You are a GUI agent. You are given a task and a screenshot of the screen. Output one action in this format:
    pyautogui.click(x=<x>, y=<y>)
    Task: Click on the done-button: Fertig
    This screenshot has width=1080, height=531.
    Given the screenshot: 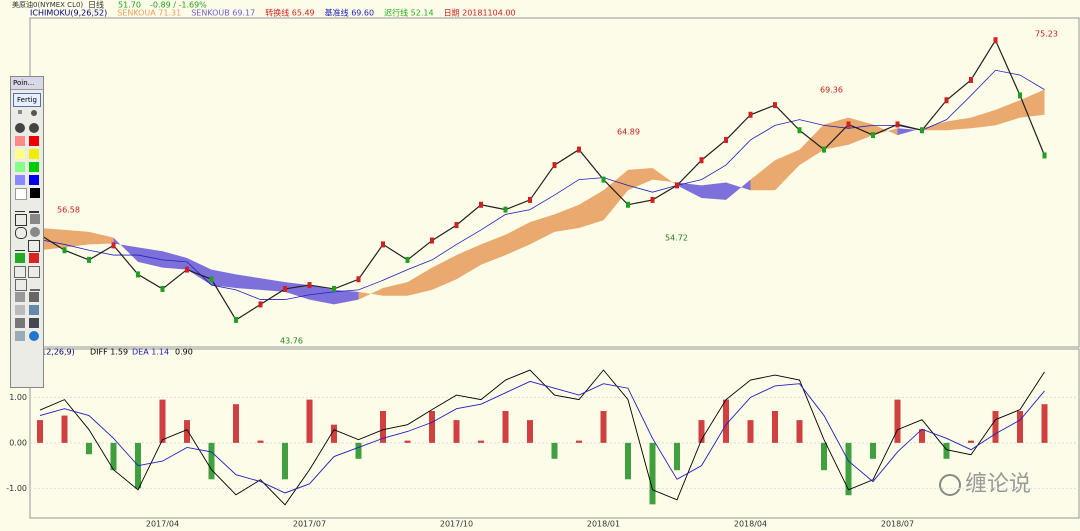 What is the action you would take?
    pyautogui.click(x=27, y=100)
    